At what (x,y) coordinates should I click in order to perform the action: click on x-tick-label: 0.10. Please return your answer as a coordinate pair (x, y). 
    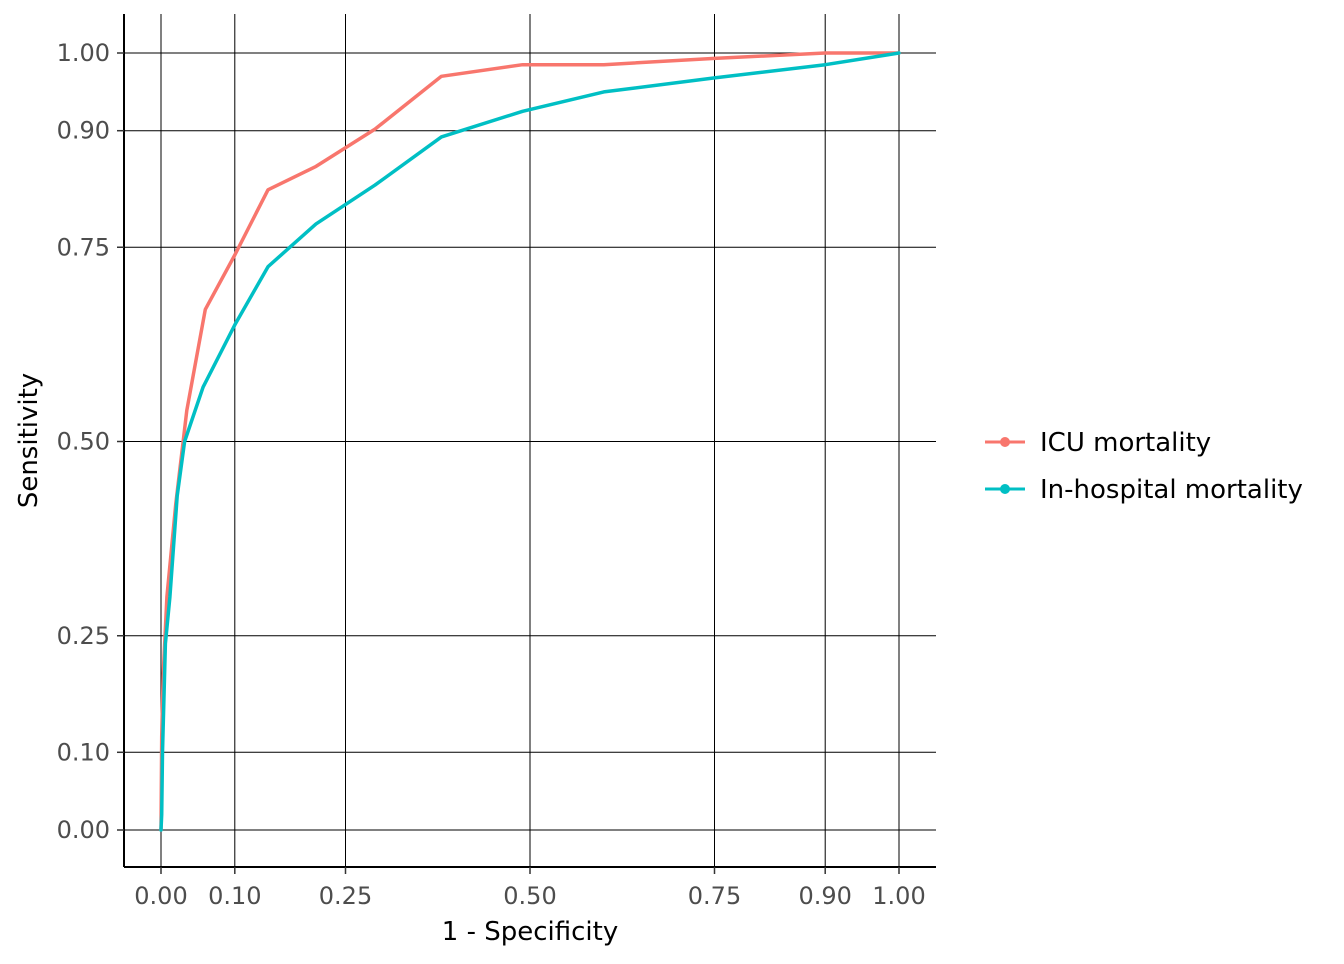
    Looking at the image, I should click on (234, 896).